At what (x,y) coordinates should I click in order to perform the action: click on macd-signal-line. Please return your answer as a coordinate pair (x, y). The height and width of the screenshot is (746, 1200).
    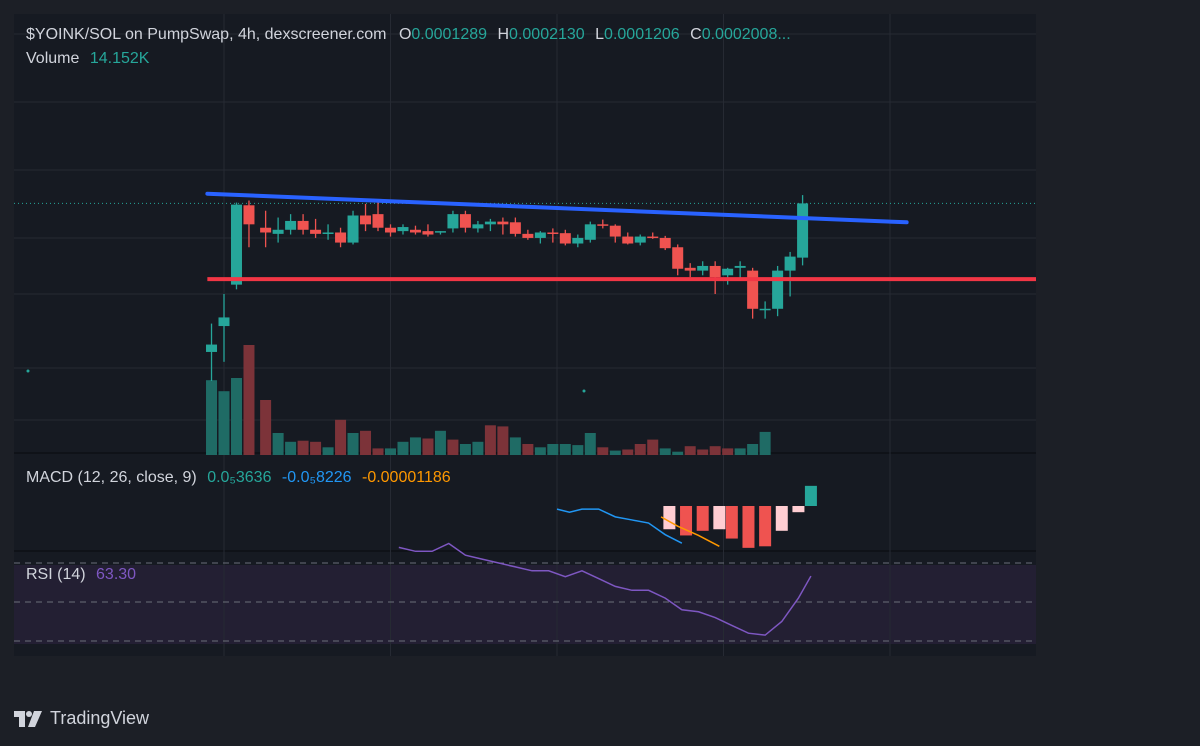
    Looking at the image, I should click on (690, 531).